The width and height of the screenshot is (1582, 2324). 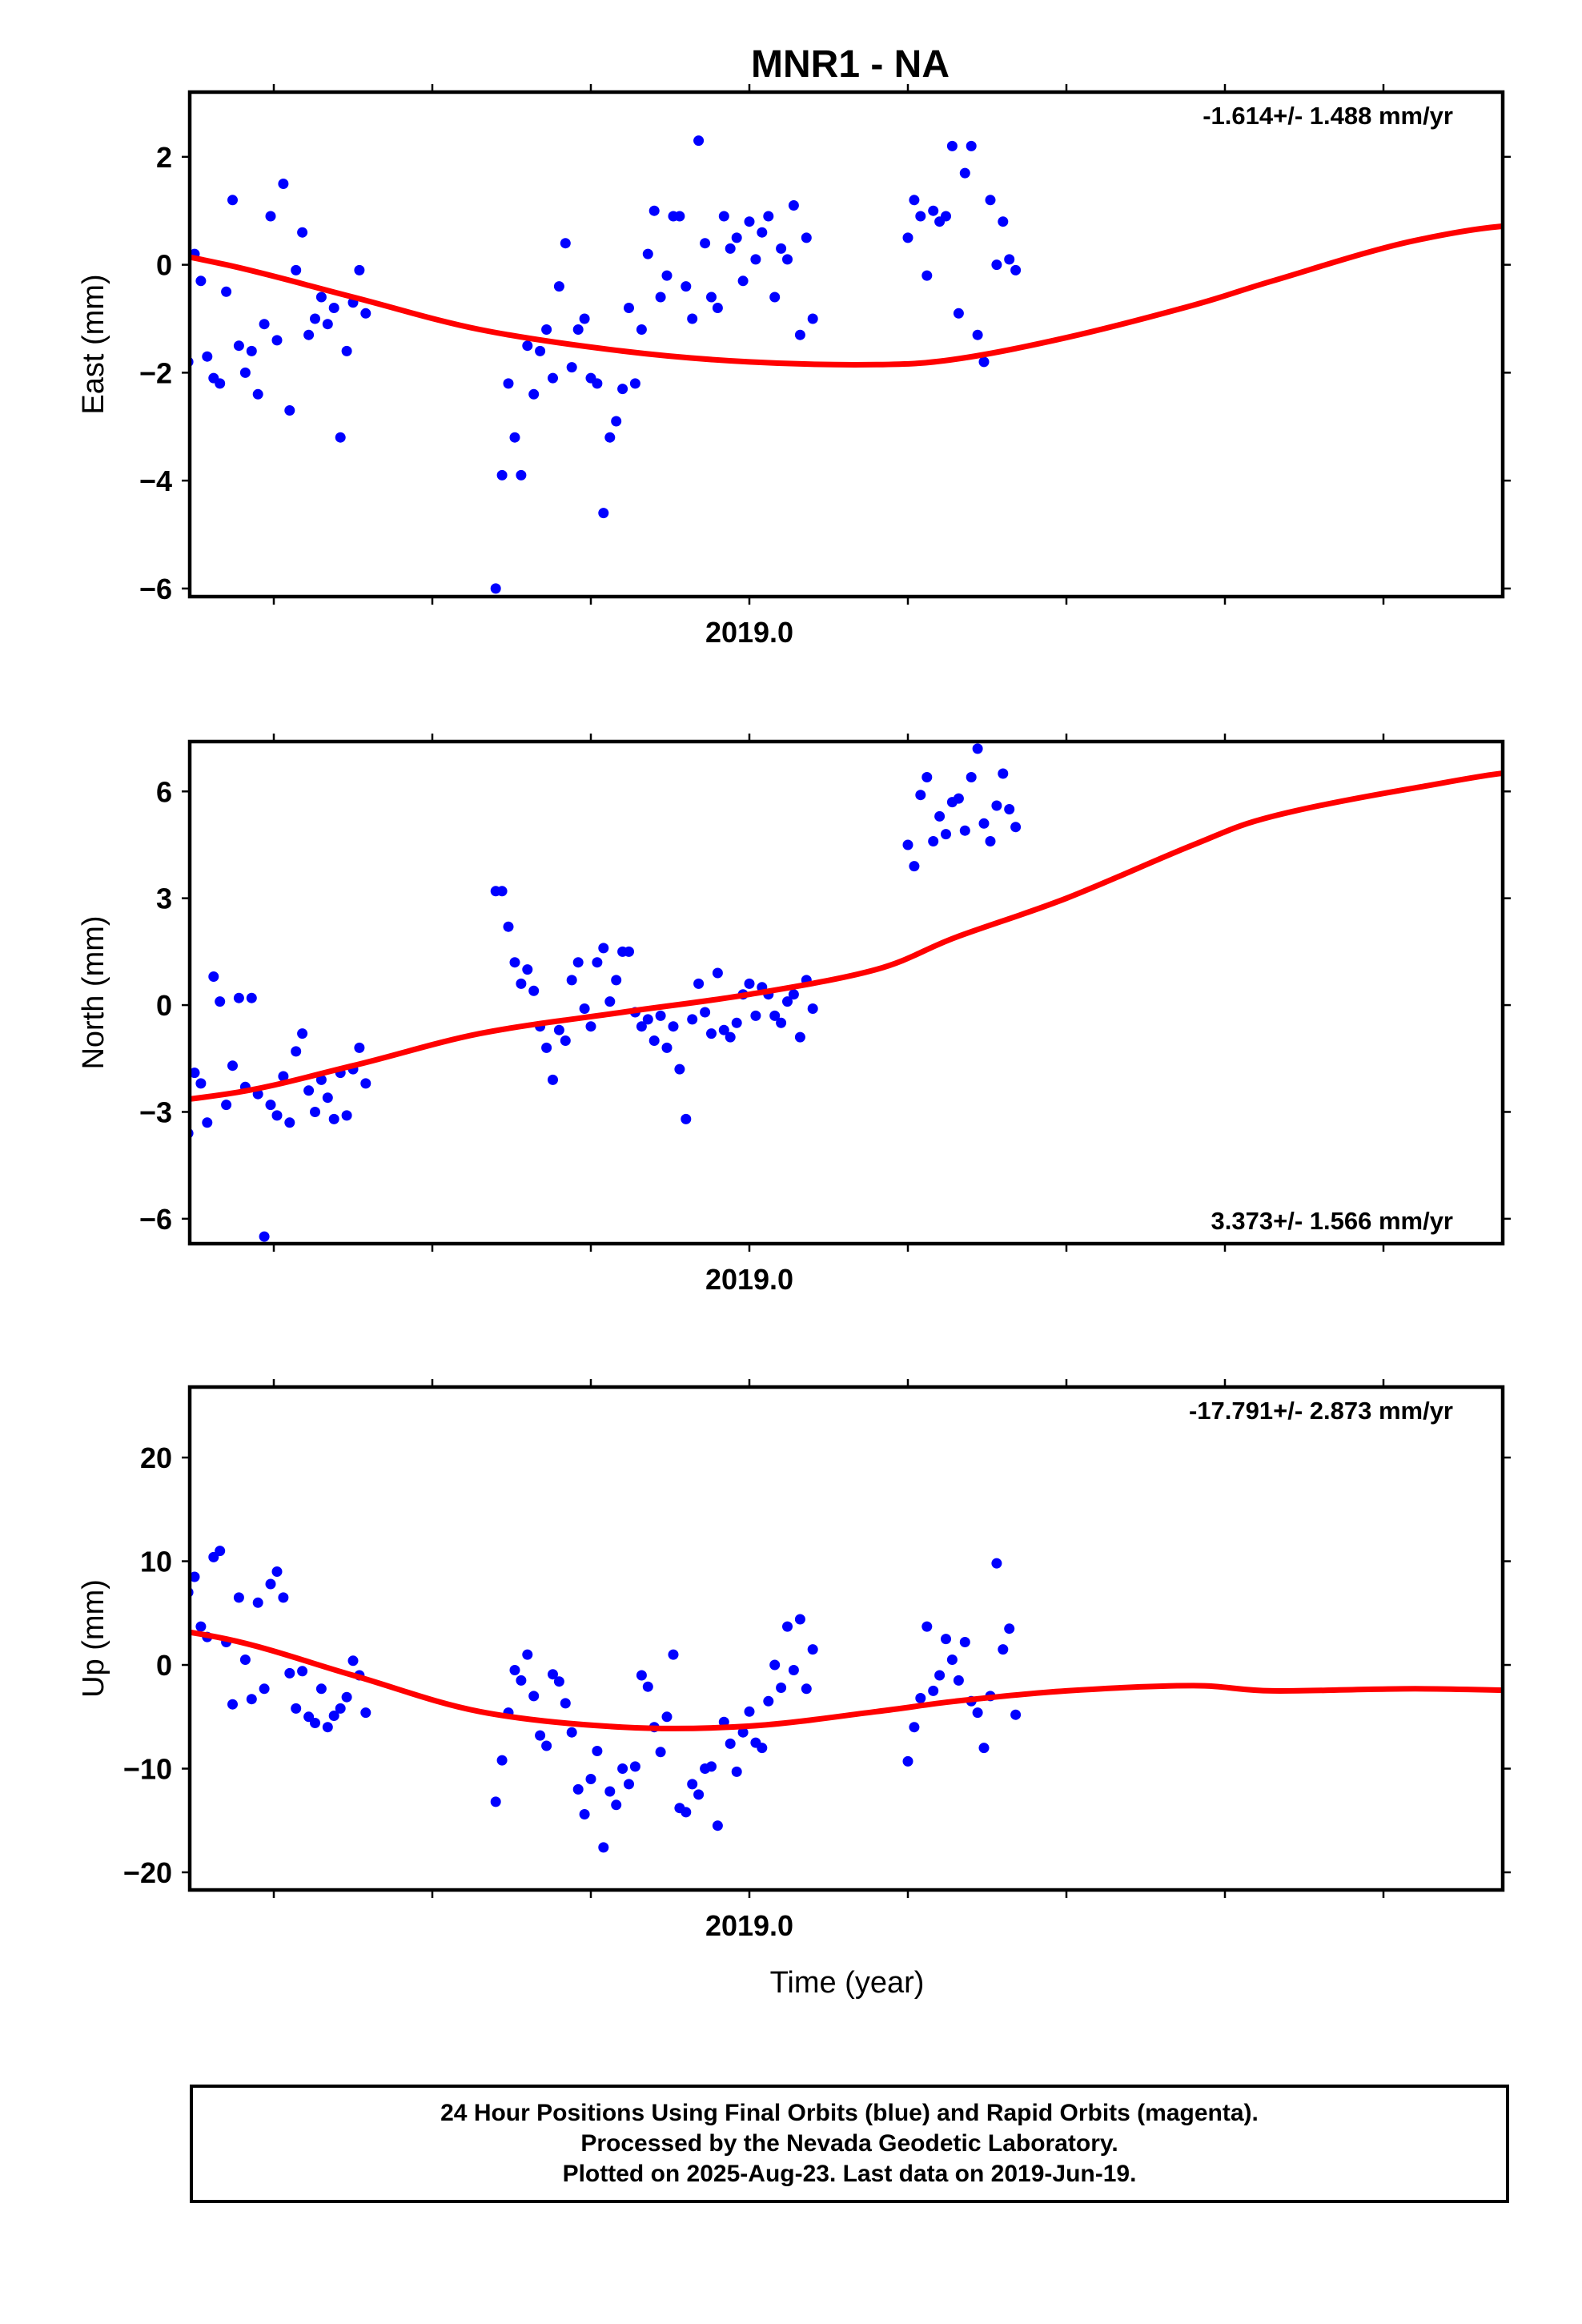 What do you see at coordinates (147, 1769) in the screenshot?
I see `y-tick-label: −10` at bounding box center [147, 1769].